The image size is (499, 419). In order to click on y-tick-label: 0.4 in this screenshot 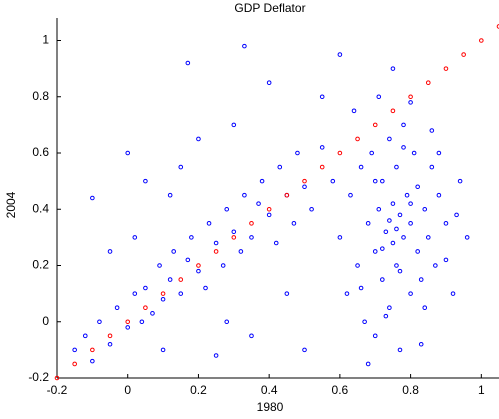, I will do `click(40, 208)`.